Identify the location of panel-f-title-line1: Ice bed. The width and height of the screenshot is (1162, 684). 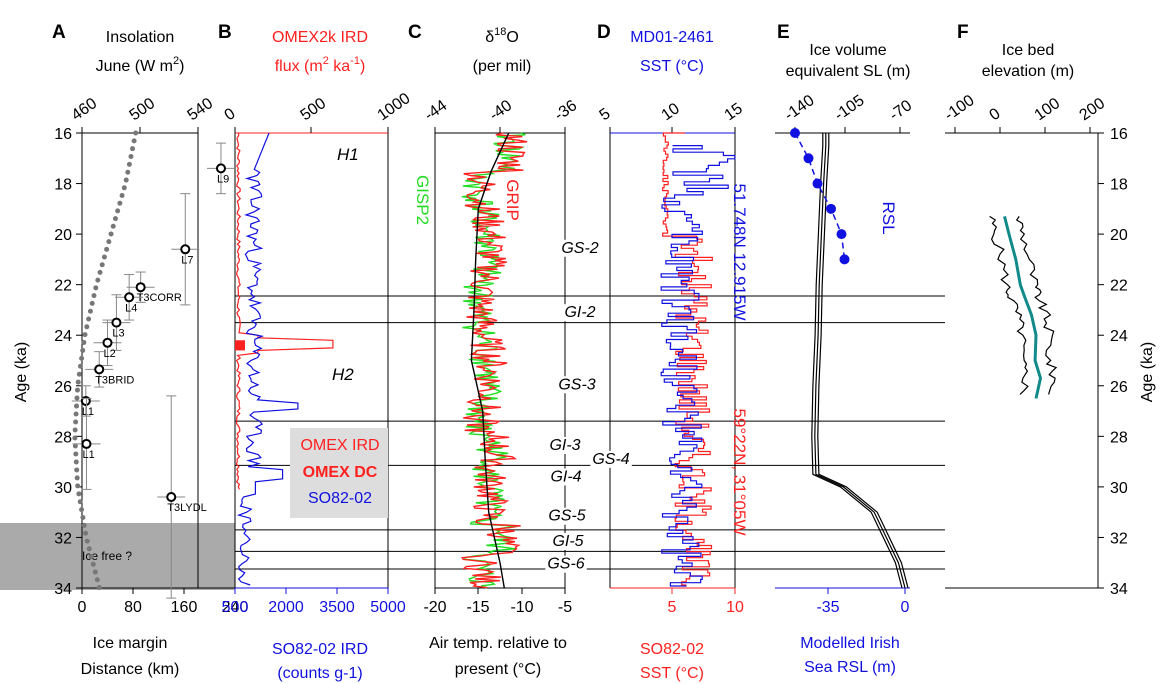
(1028, 50).